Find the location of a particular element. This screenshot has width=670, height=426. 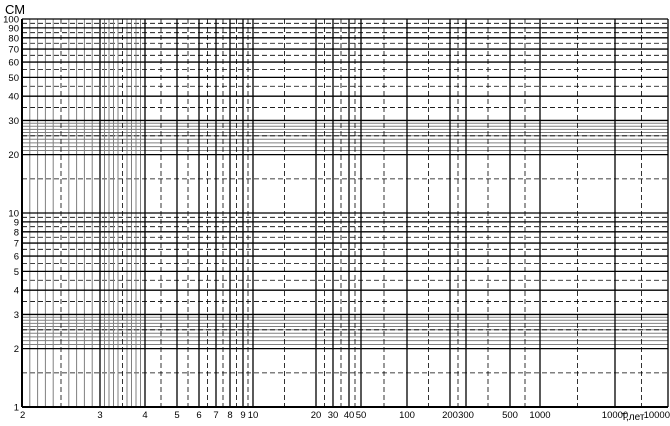

y-tick-label: 30 is located at coordinates (13, 121).